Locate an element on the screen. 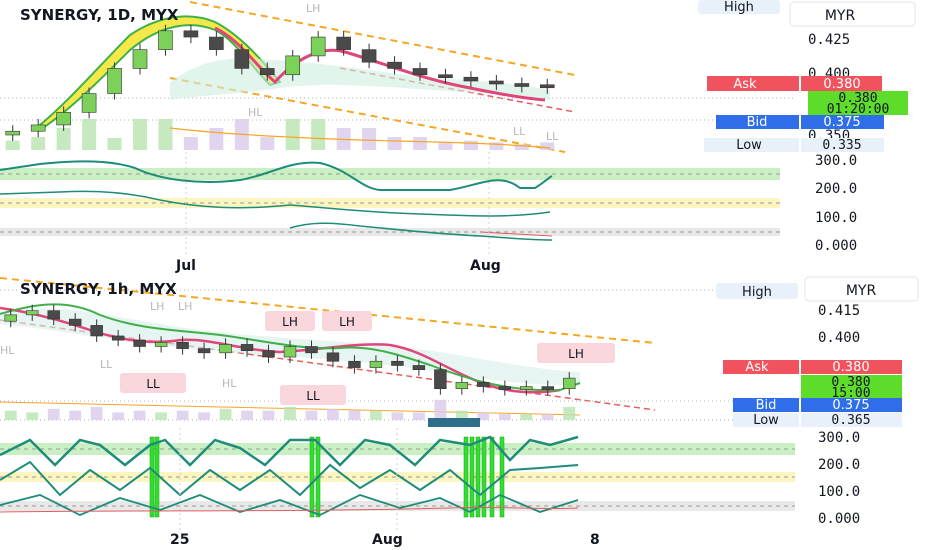  top-high-label: High is located at coordinates (739, 7).